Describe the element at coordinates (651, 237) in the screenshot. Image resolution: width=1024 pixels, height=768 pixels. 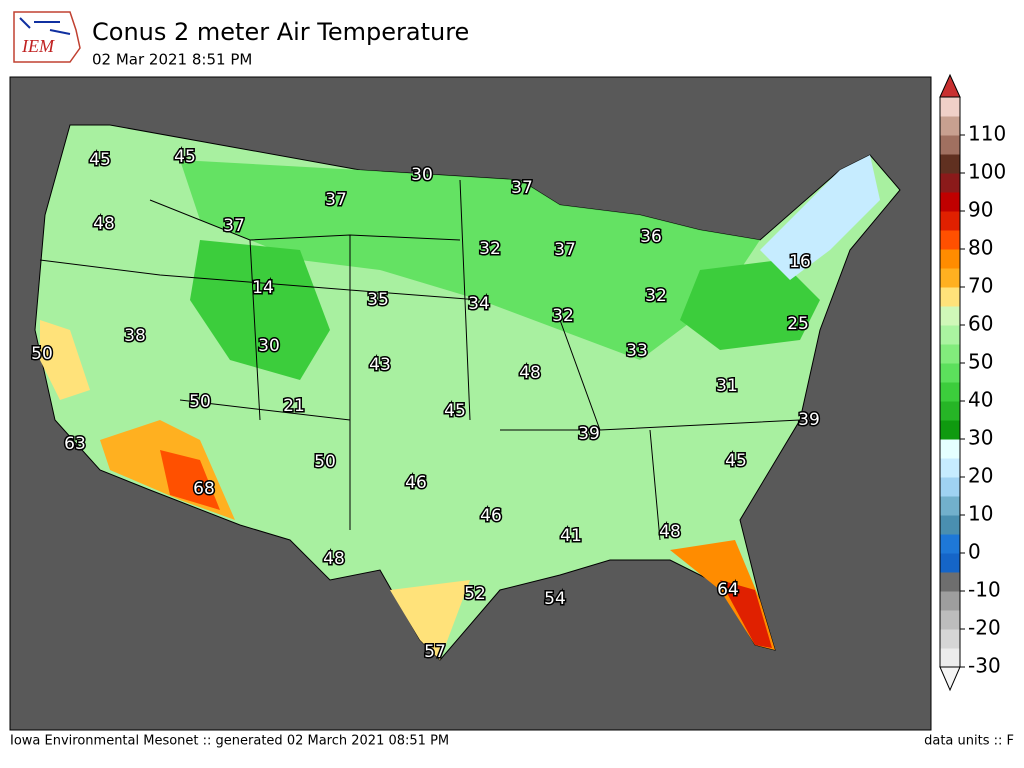
I see `station-value: 36` at that location.